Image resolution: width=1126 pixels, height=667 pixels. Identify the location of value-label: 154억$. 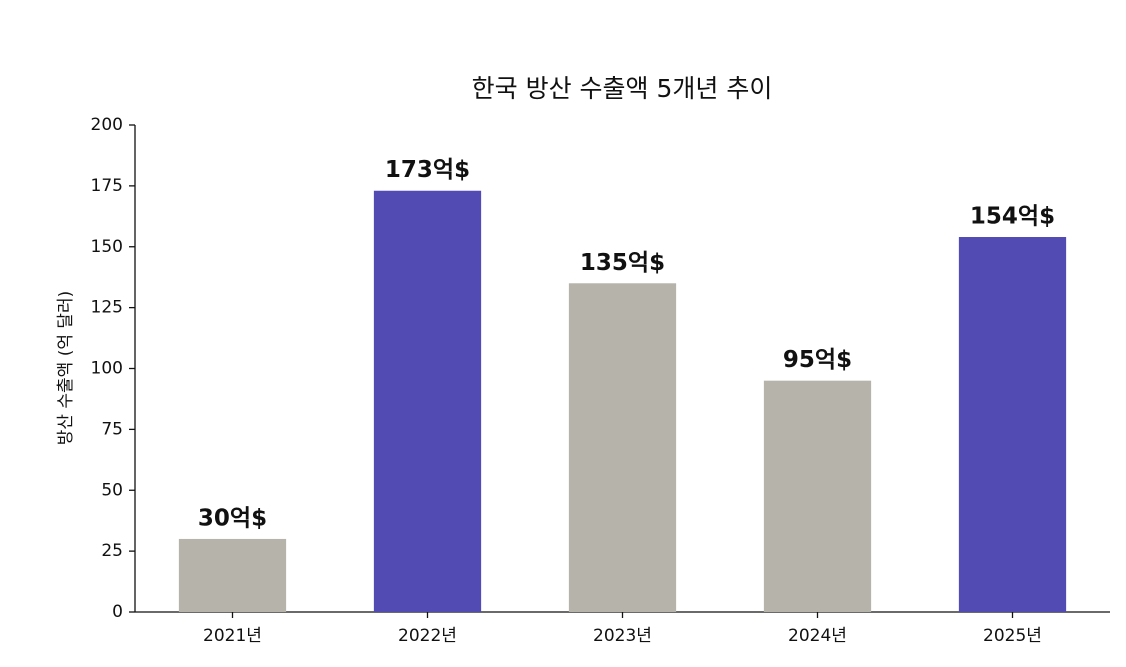
(1012, 217).